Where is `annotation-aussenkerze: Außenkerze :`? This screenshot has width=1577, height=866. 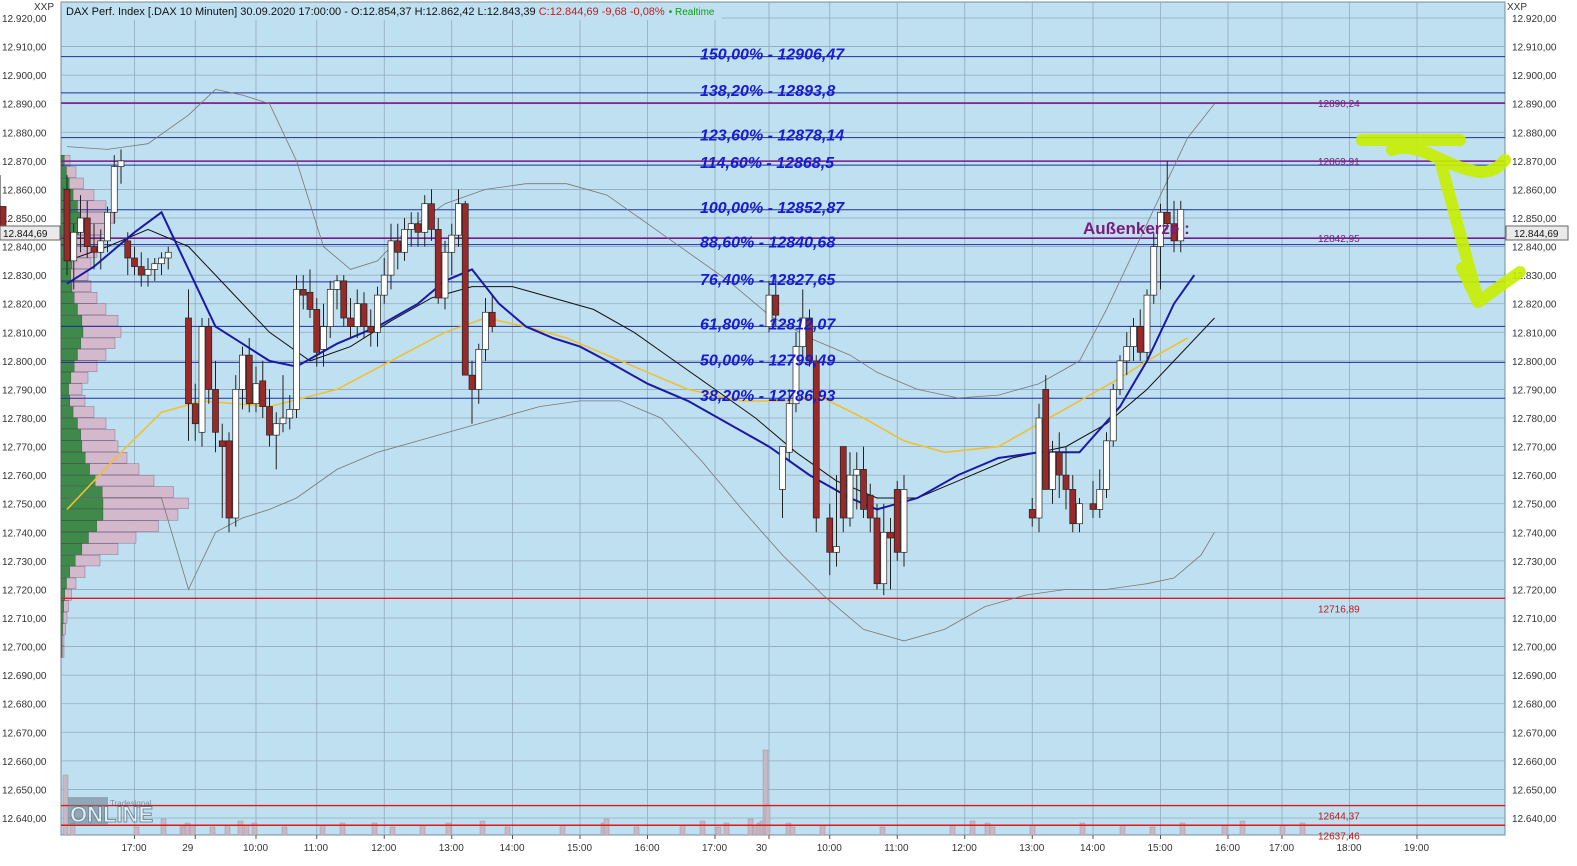
annotation-aussenkerze: Außenkerze : is located at coordinates (1136, 228).